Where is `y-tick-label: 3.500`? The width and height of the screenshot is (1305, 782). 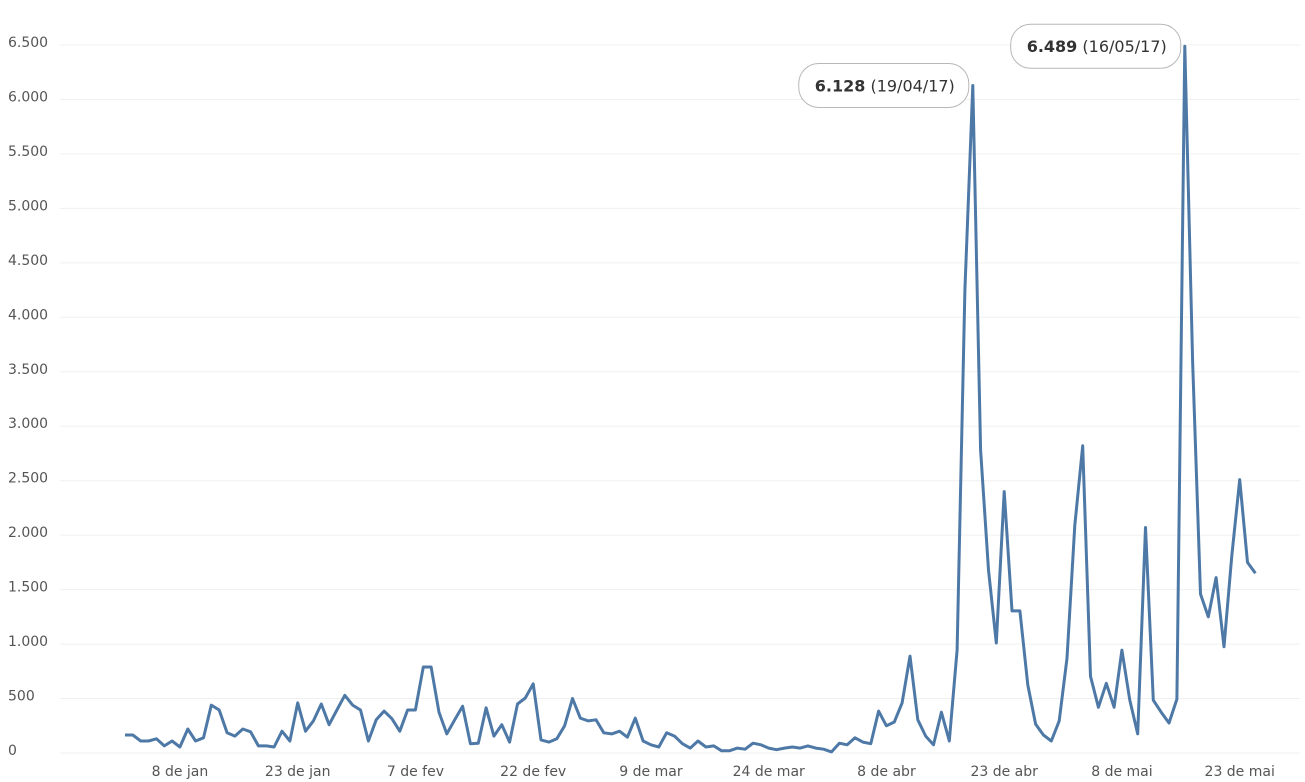 y-tick-label: 3.500 is located at coordinates (28, 370).